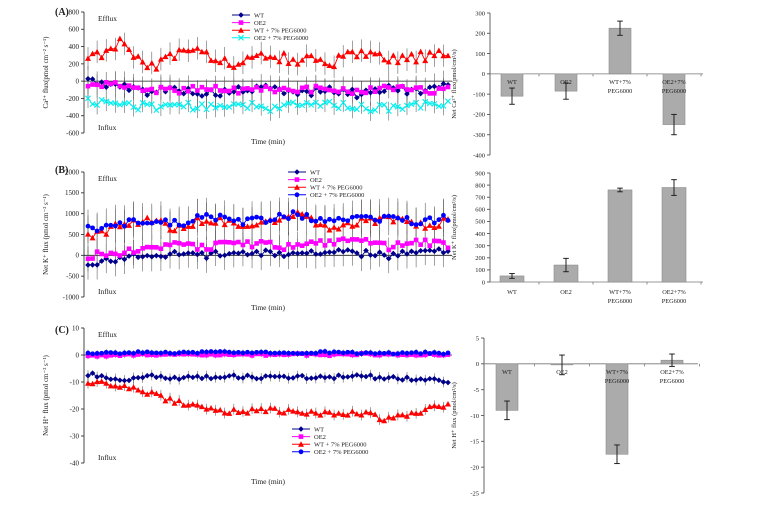  What do you see at coordinates (46, 72) in the screenshot?
I see `svg-text: Ca²⁺ flux(pmol cm⁻² s⁻¹)` at bounding box center [46, 72].